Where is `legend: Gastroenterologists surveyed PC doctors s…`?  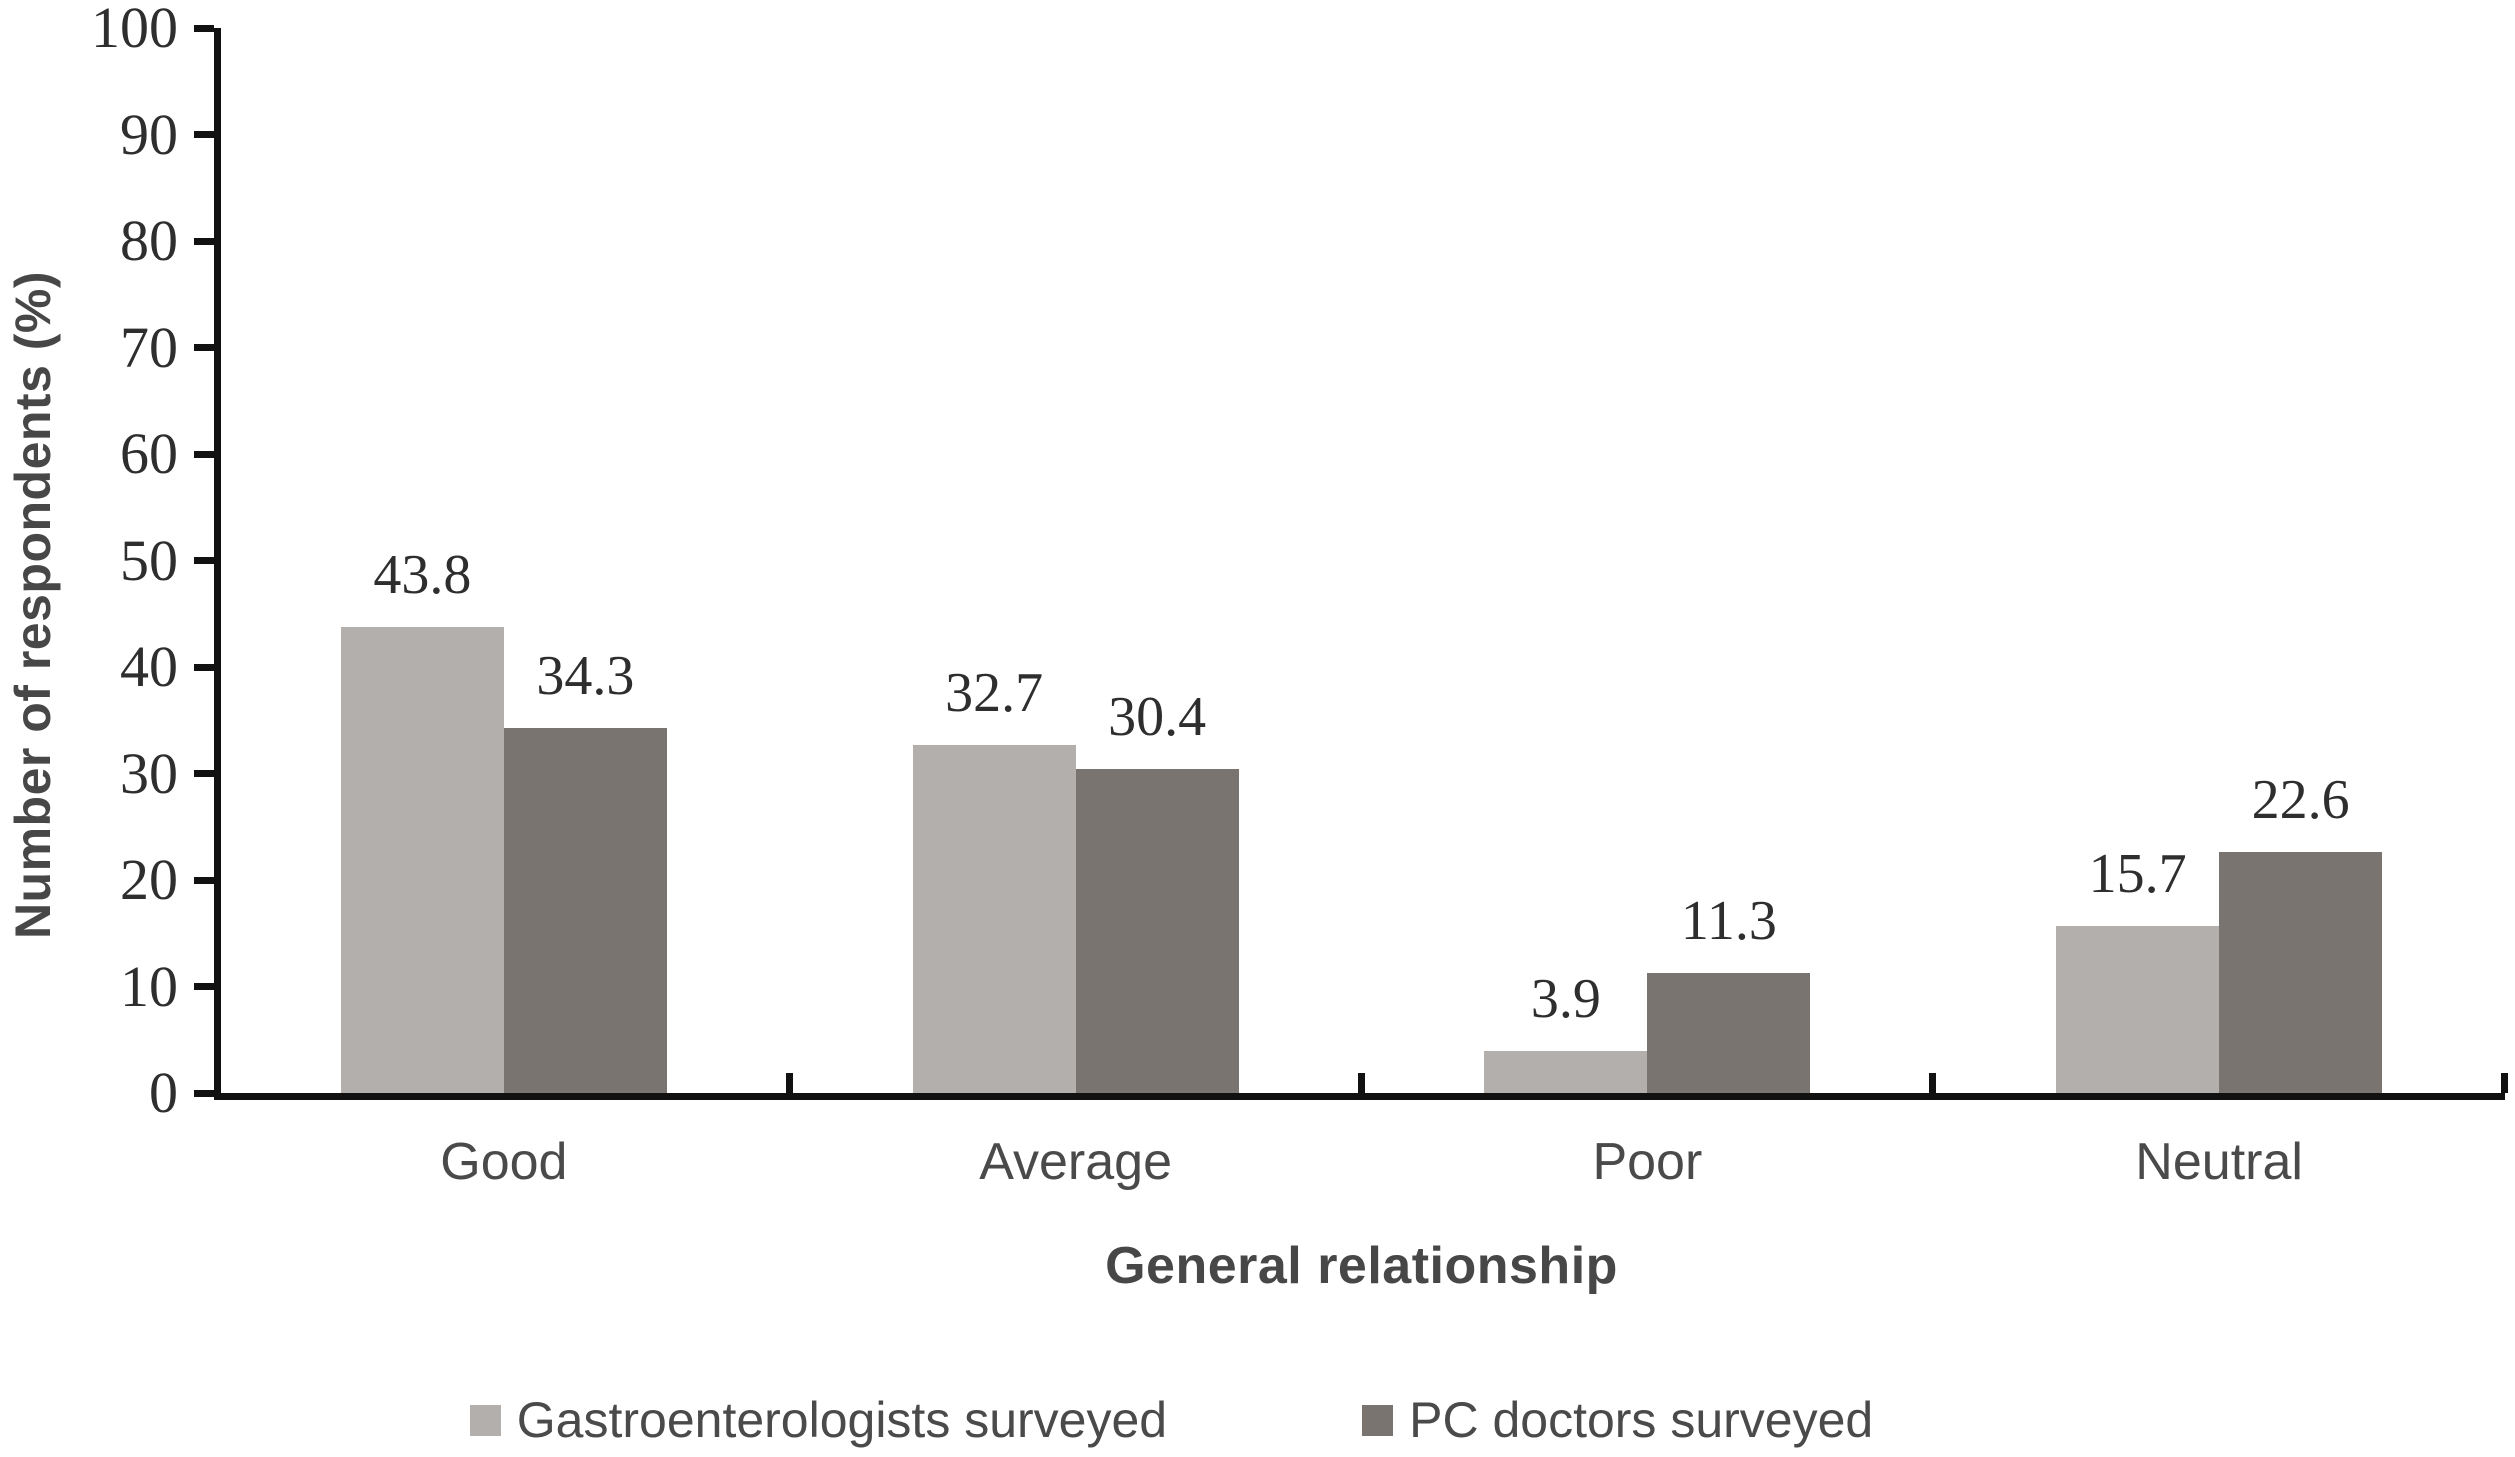
legend: Gastroenterologists surveyed PC doctors s… is located at coordinates (1214, 1420).